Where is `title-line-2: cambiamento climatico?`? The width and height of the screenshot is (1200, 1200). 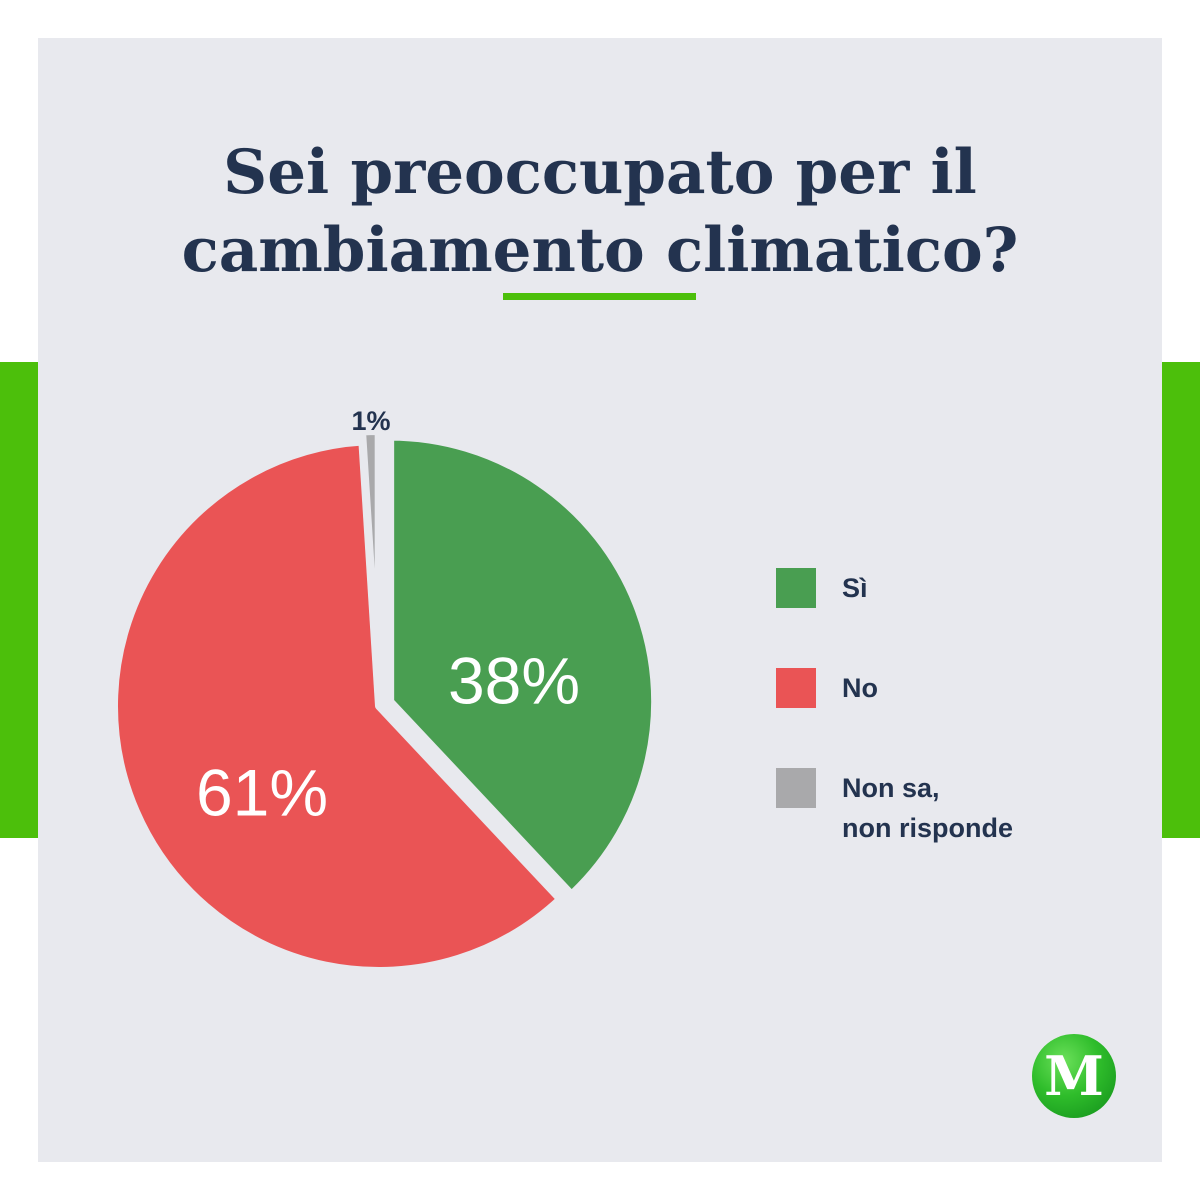 title-line-2: cambiamento climatico? is located at coordinates (600, 250).